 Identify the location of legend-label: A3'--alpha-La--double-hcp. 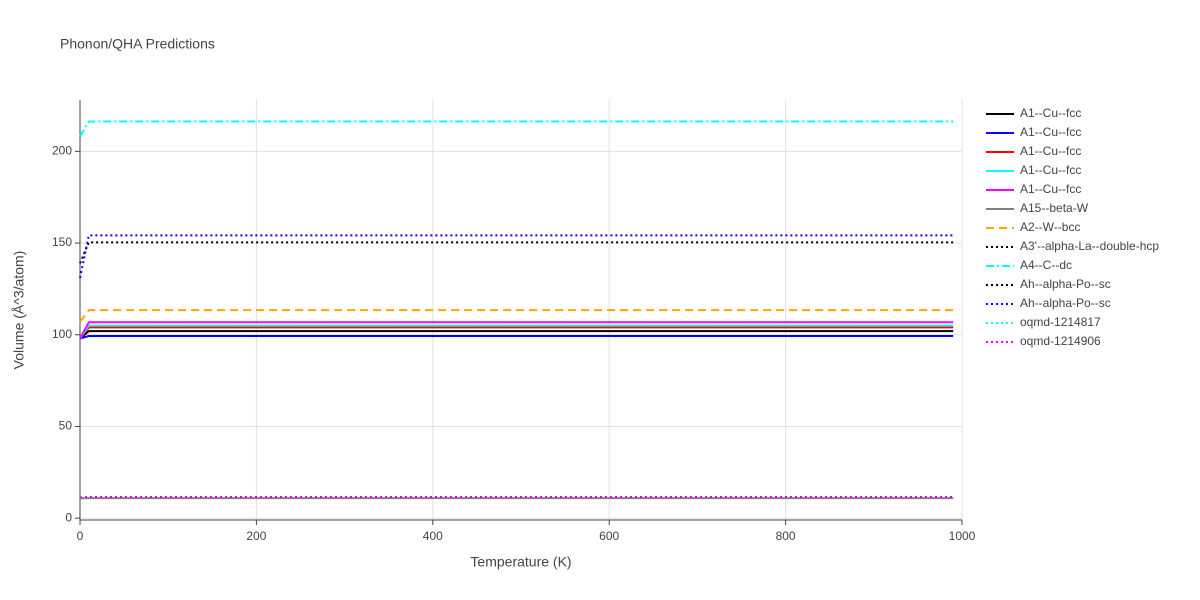
(1089, 246).